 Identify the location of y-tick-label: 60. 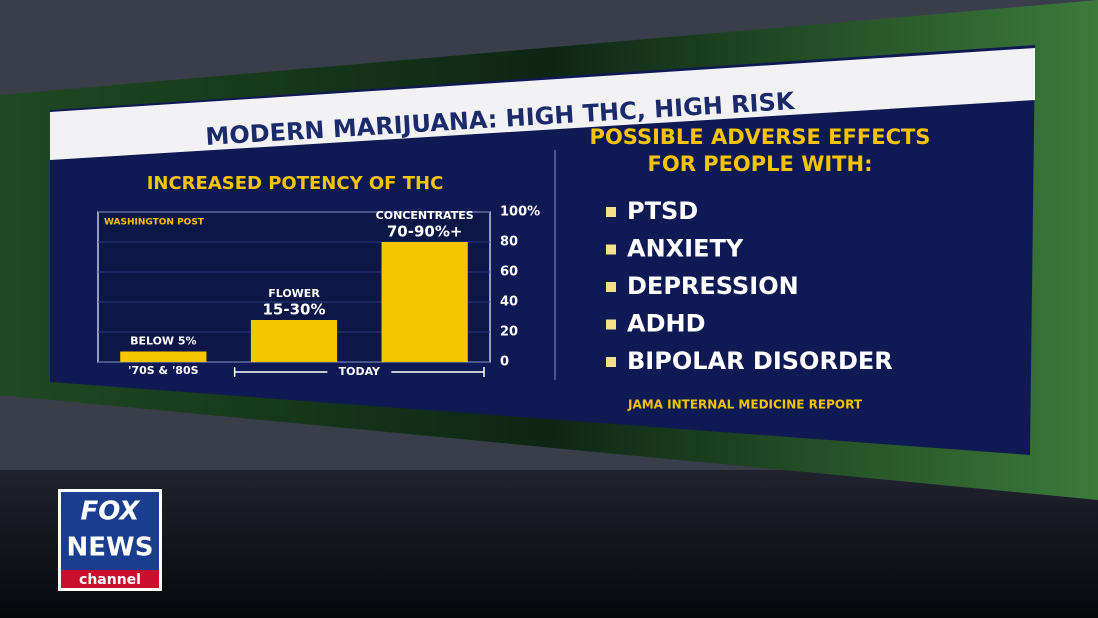
(509, 272).